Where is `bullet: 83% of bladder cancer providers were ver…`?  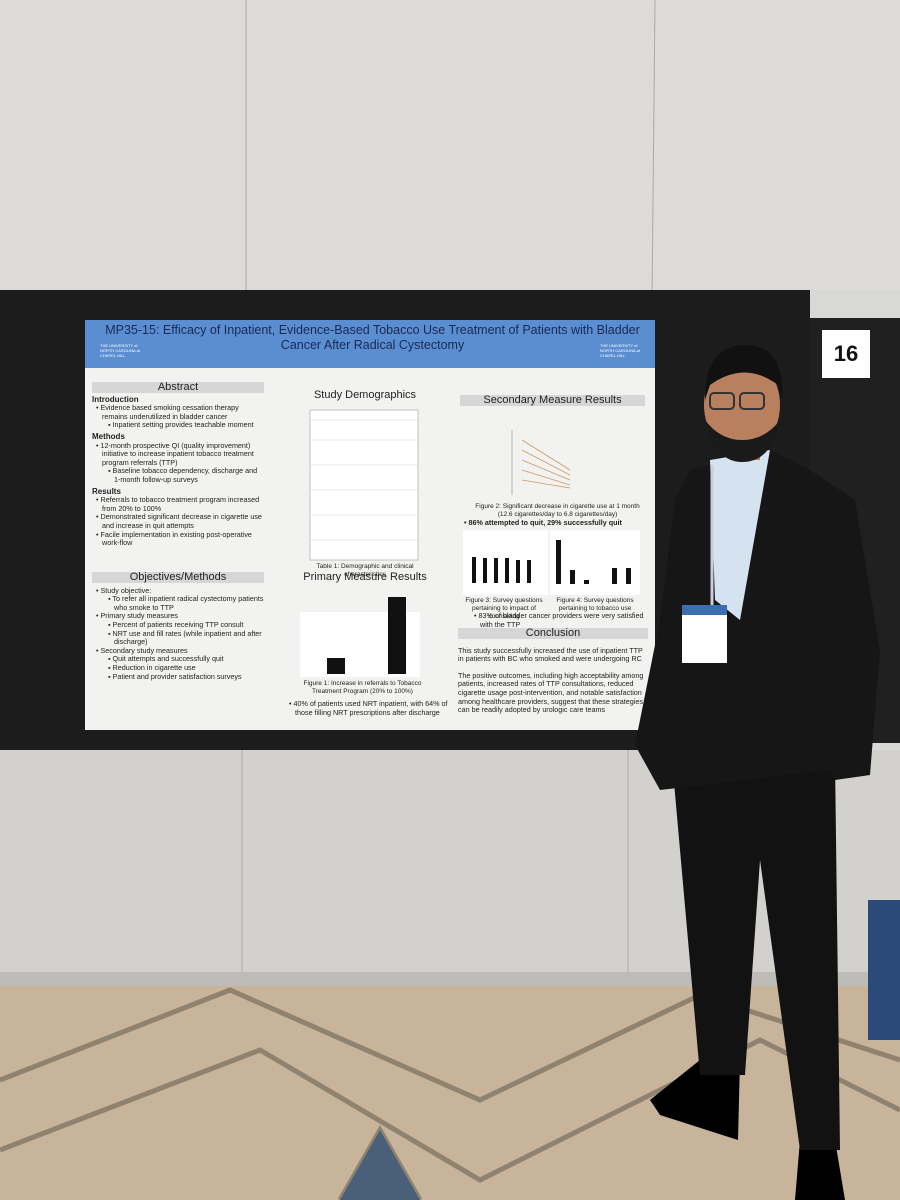 bullet: 83% of bladder cancer providers were ver… is located at coordinates (562, 620).